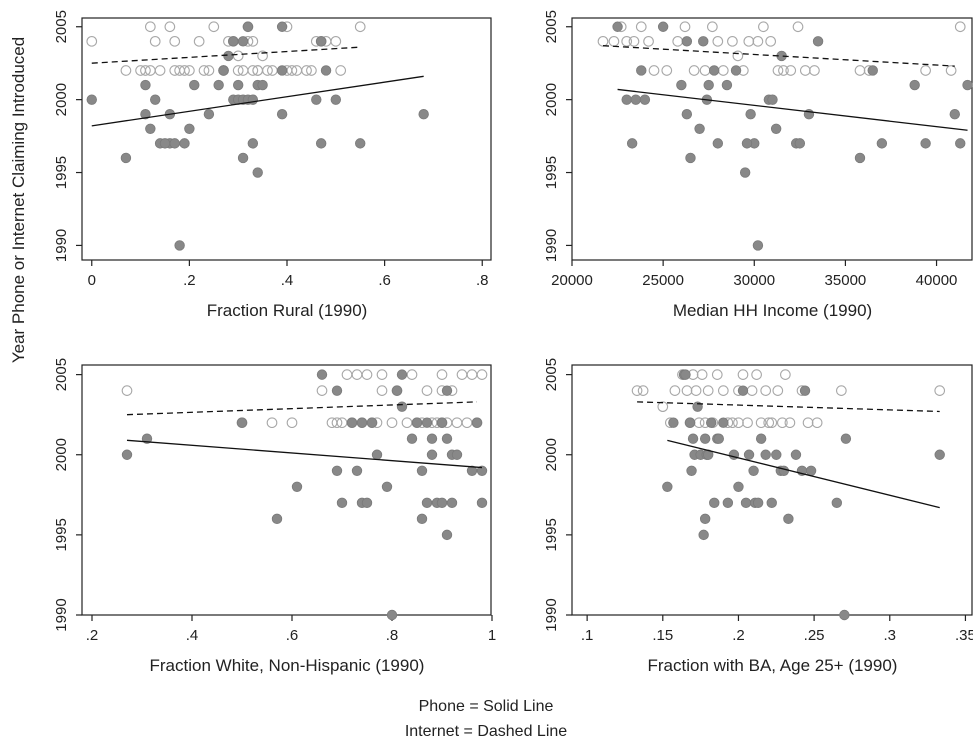 This screenshot has width=973, height=742. I want to click on y-tick-label-white-0: 1990, so click(61, 614).